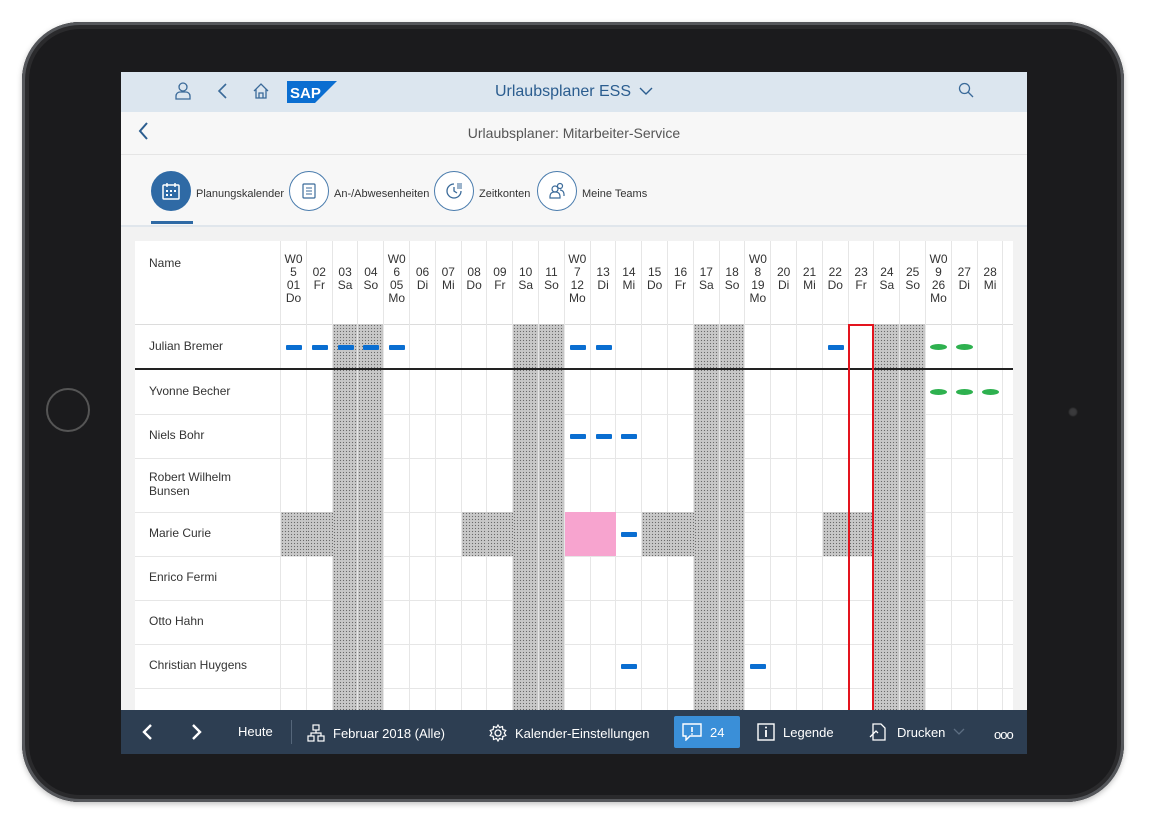 This screenshot has height=818, width=1149. What do you see at coordinates (500, 278) in the screenshot?
I see `day-header: 09 Fr` at bounding box center [500, 278].